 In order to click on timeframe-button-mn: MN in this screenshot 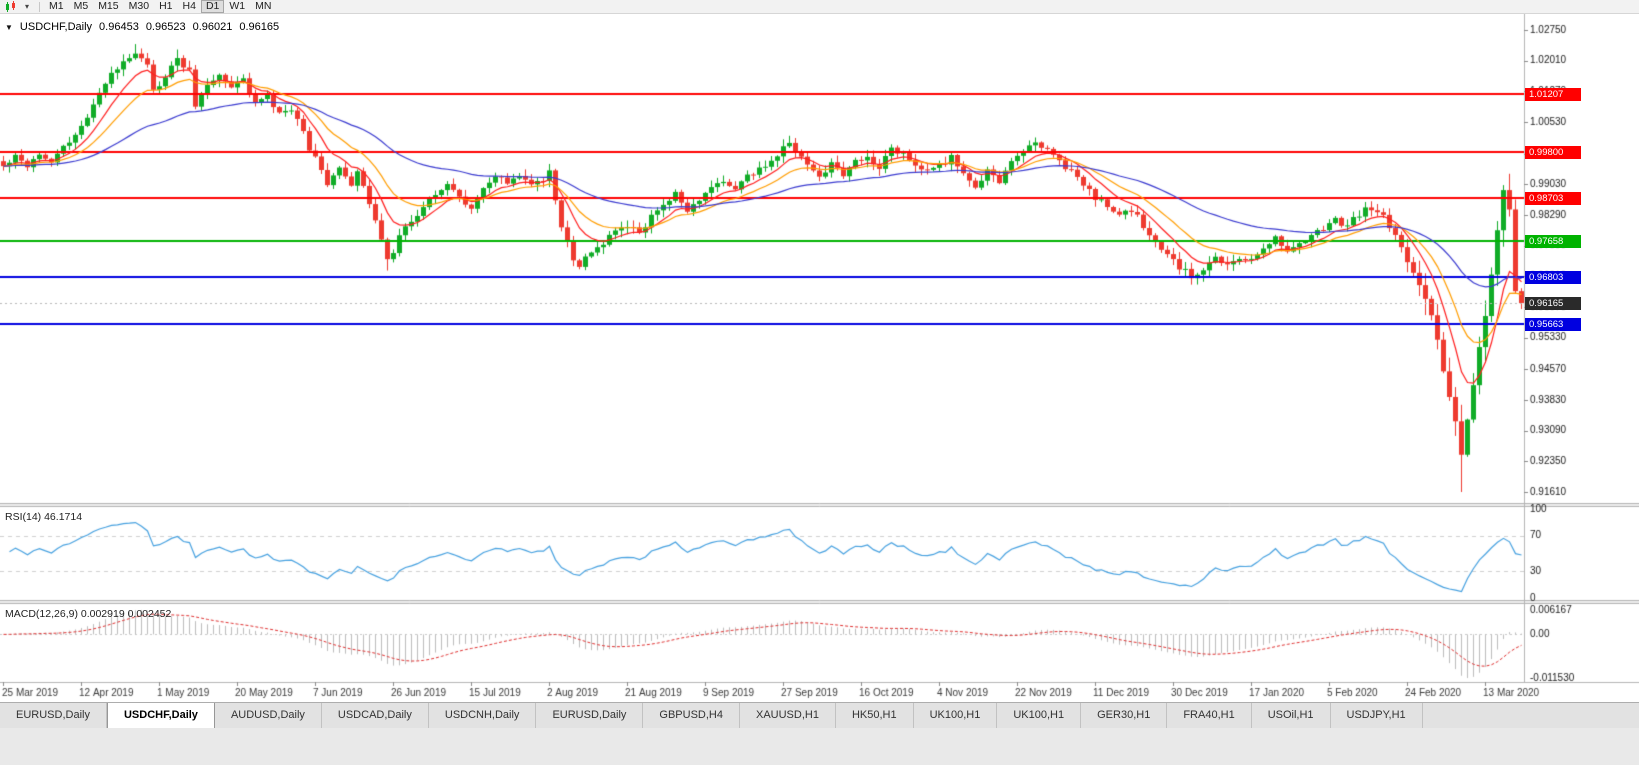, I will do `click(263, 6)`.